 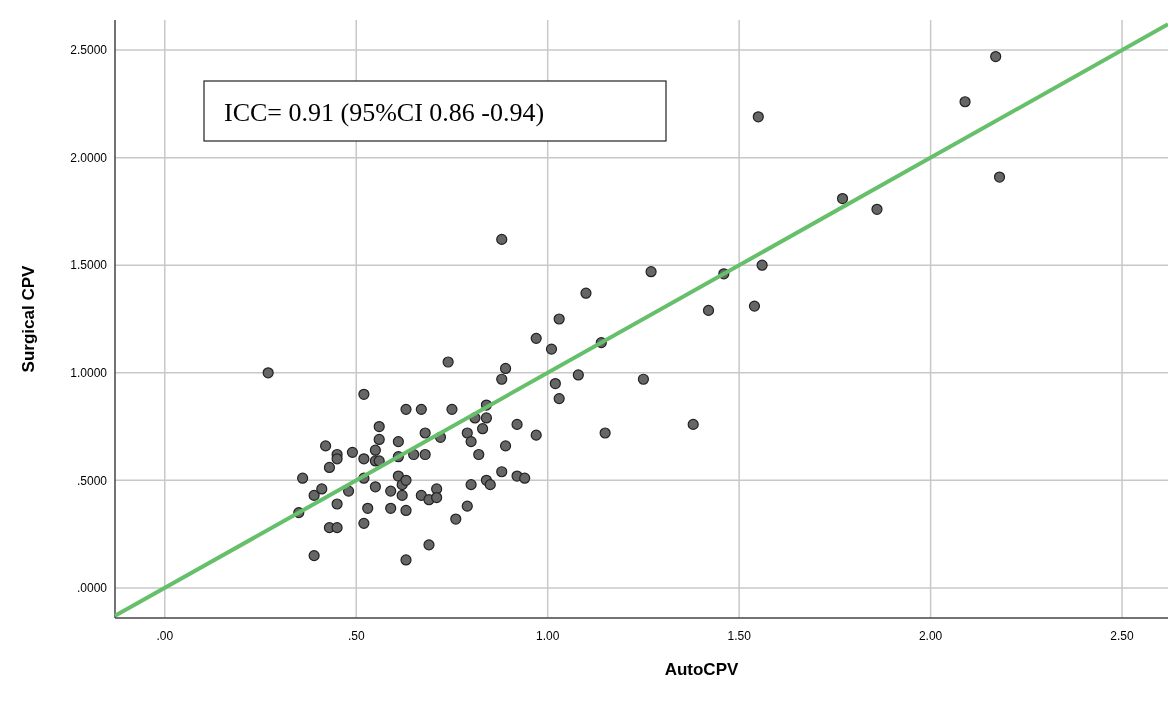 What do you see at coordinates (384, 112) in the screenshot?
I see `annotation: ICC= 0.91 (95%CI 0.86 -0.94)` at bounding box center [384, 112].